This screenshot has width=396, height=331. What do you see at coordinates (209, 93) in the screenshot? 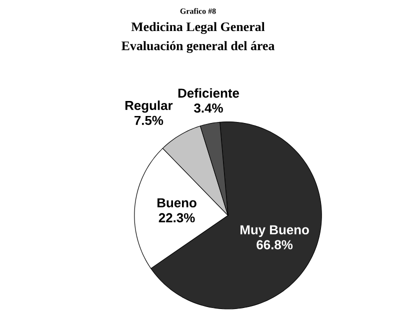
I see `slice-label: Deficiente` at bounding box center [209, 93].